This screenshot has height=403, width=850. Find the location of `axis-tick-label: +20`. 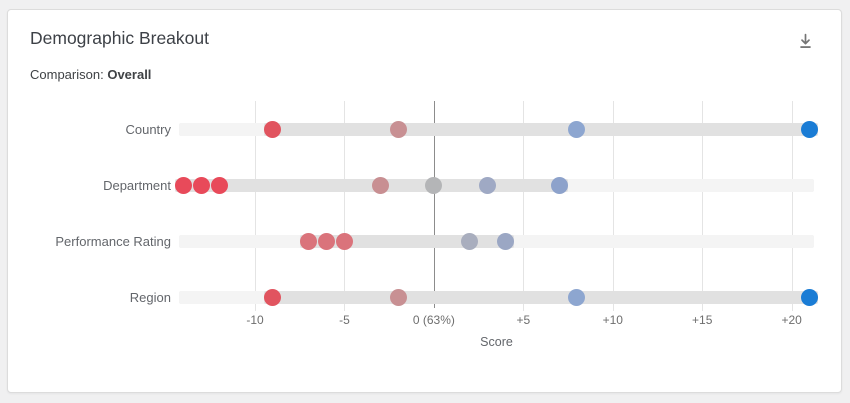

axis-tick-label: +20 is located at coordinates (791, 320).